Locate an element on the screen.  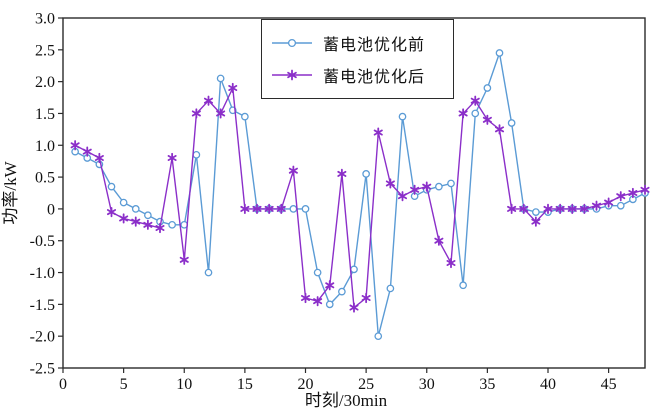
x-axis-title: 时刻/30min is located at coordinates (346, 400).